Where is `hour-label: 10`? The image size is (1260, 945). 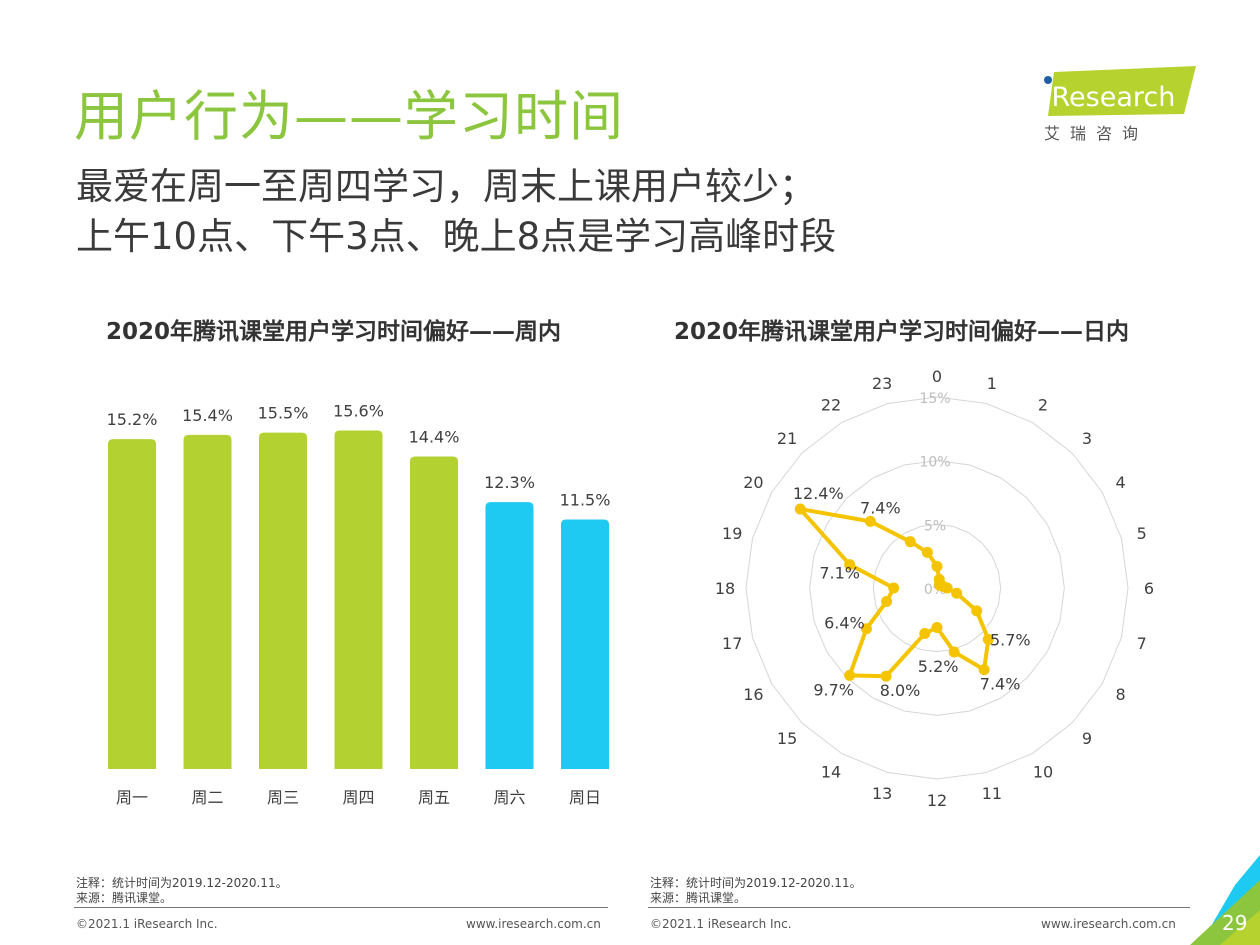
hour-label: 10 is located at coordinates (1043, 772).